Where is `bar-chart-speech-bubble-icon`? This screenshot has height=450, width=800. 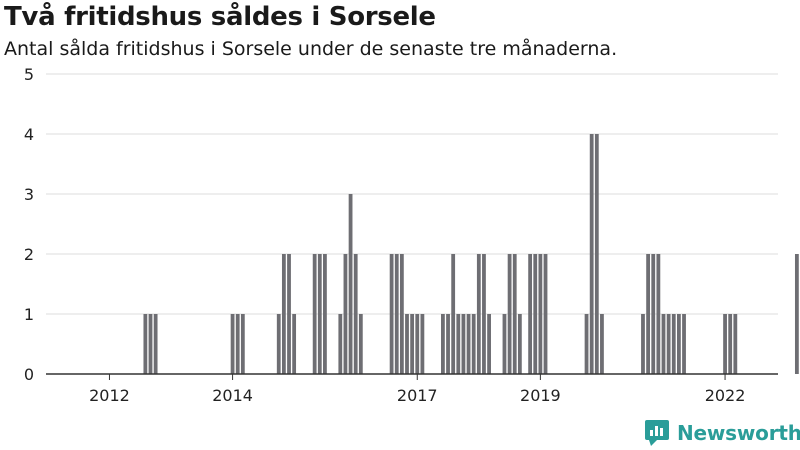 bar-chart-speech-bubble-icon is located at coordinates (657, 433).